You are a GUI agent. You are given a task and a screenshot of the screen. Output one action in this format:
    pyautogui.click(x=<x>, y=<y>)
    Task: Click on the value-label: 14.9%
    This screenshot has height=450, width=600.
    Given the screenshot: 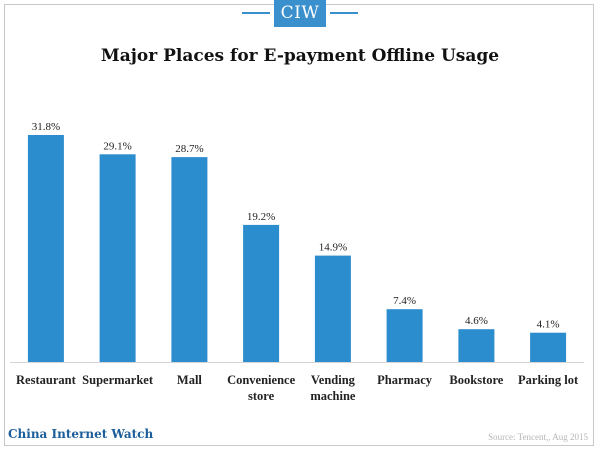 What is the action you would take?
    pyautogui.click(x=333, y=248)
    